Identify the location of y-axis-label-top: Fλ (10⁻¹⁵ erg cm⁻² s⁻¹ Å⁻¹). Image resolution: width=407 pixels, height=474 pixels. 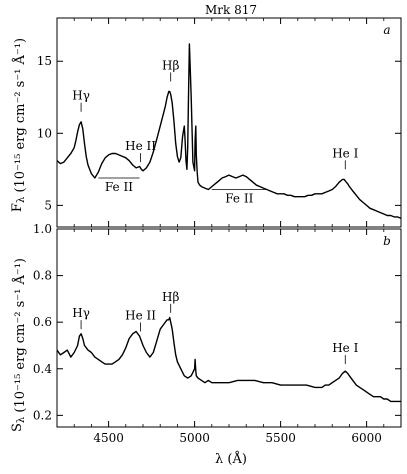
(19, 125).